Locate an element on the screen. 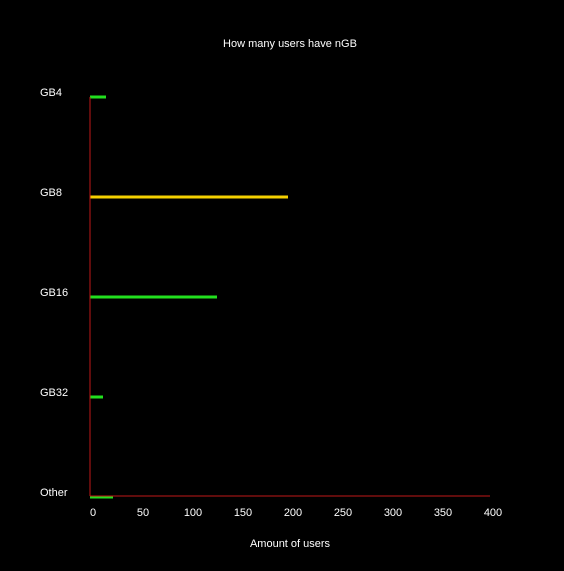 The width and height of the screenshot is (564, 571). y-tick-label-gb16: GB16 is located at coordinates (54, 293).